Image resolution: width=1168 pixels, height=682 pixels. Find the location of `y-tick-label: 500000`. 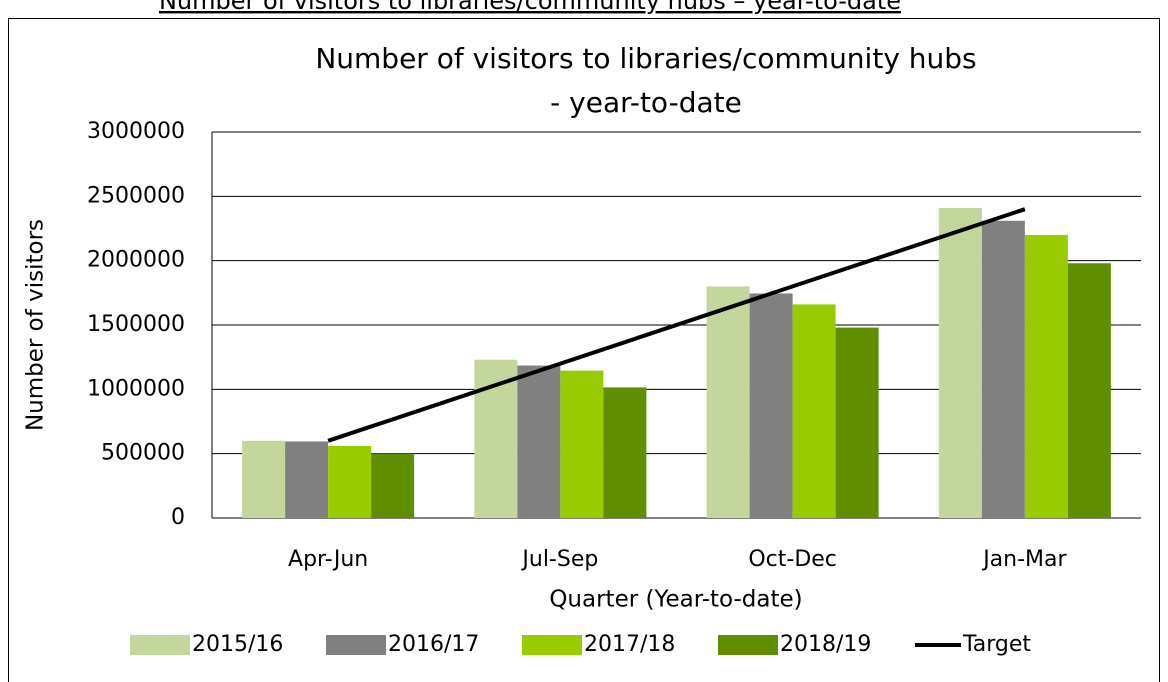

y-tick-label: 500000 is located at coordinates (143, 453).